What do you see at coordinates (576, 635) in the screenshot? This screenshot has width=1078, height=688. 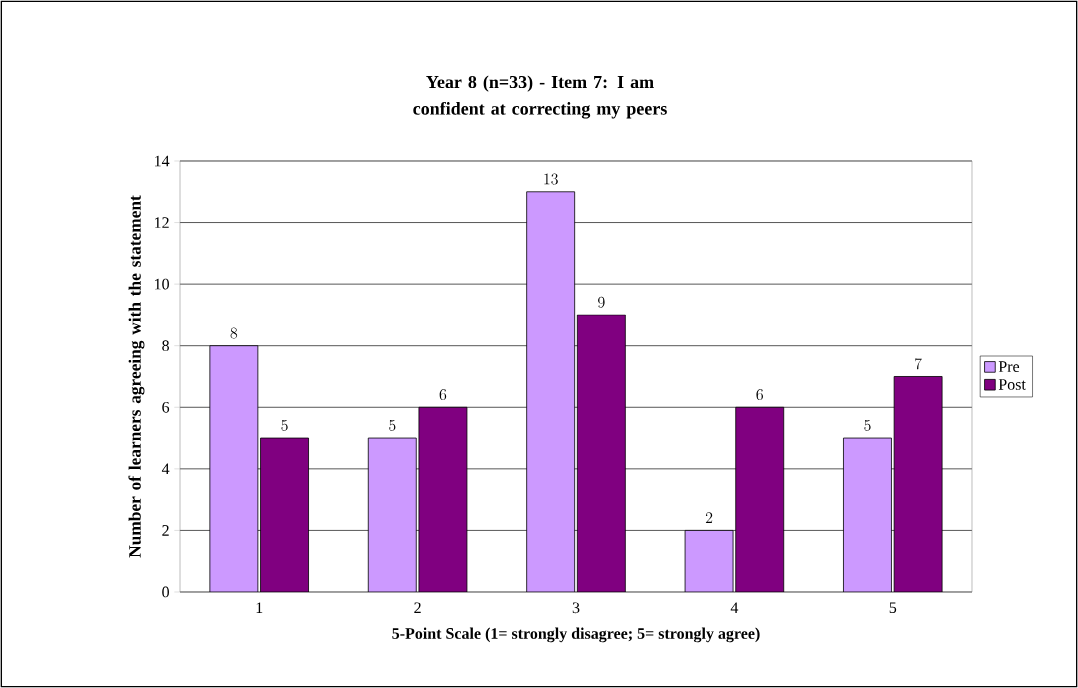 I see `x-axis-title: 5-Point Scale (1= strongly disagree; 5= strongly agree)` at bounding box center [576, 635].